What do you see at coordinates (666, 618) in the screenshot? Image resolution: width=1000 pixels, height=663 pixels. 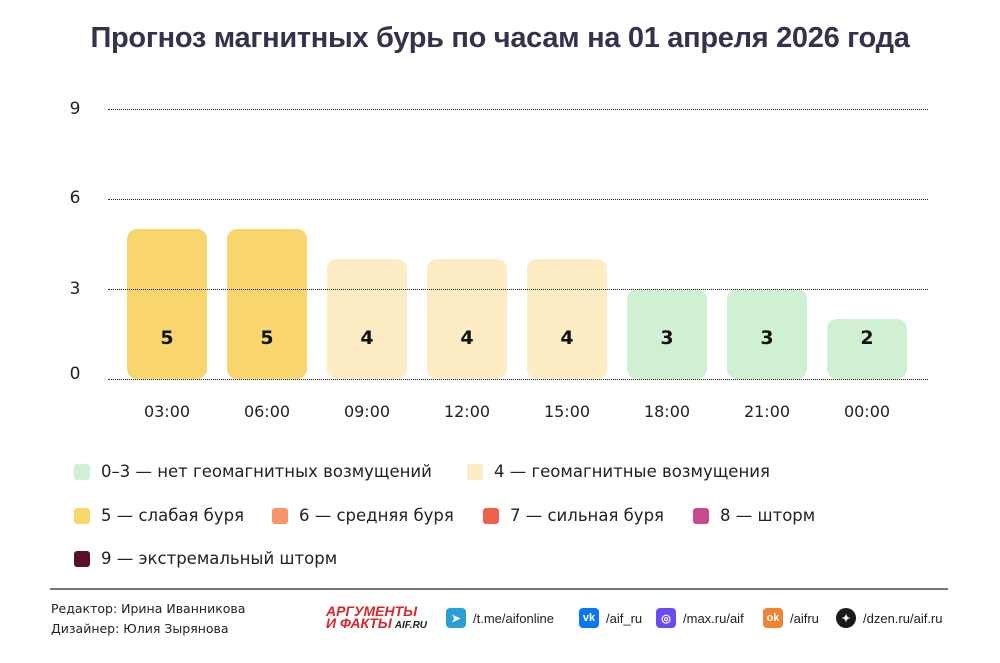 I see `max-icon: ◎` at bounding box center [666, 618].